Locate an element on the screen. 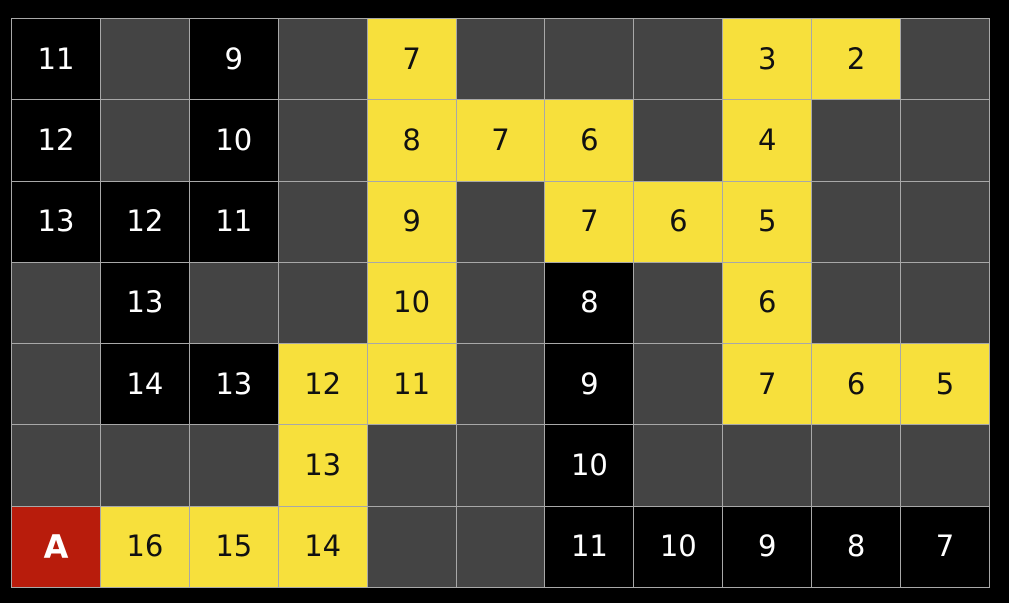 The width and height of the screenshot is (1009, 603). path-cell: 8 is located at coordinates (411, 140).